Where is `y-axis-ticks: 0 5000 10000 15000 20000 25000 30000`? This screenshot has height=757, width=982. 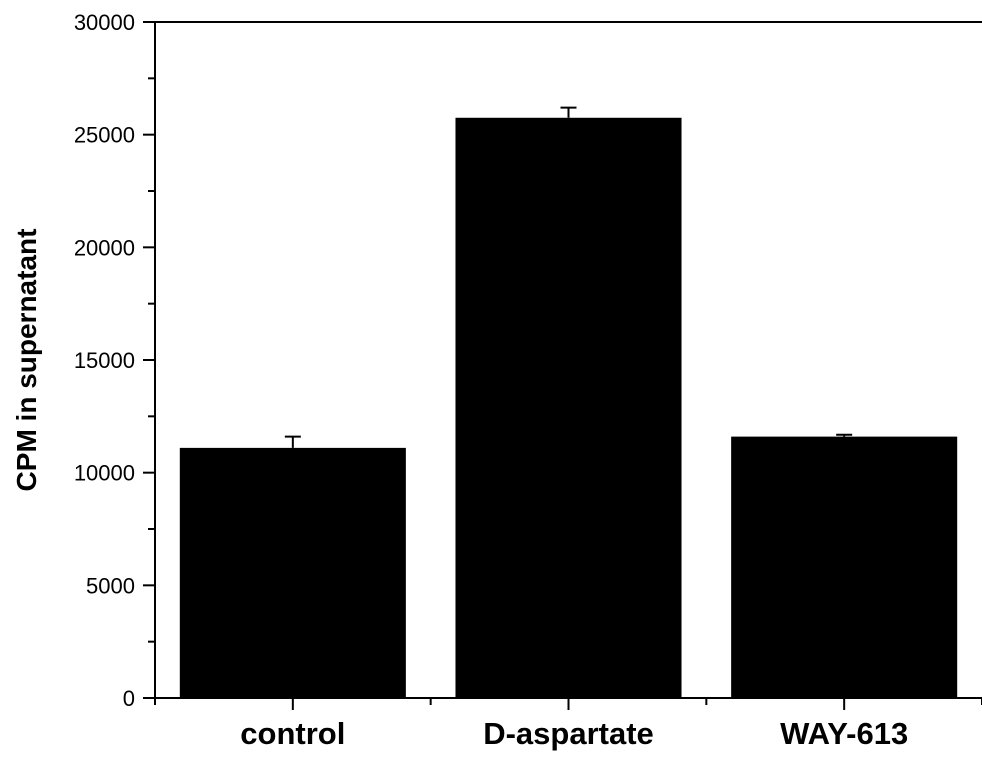 y-axis-ticks: 0 5000 10000 15000 20000 25000 30000 is located at coordinates (114, 360).